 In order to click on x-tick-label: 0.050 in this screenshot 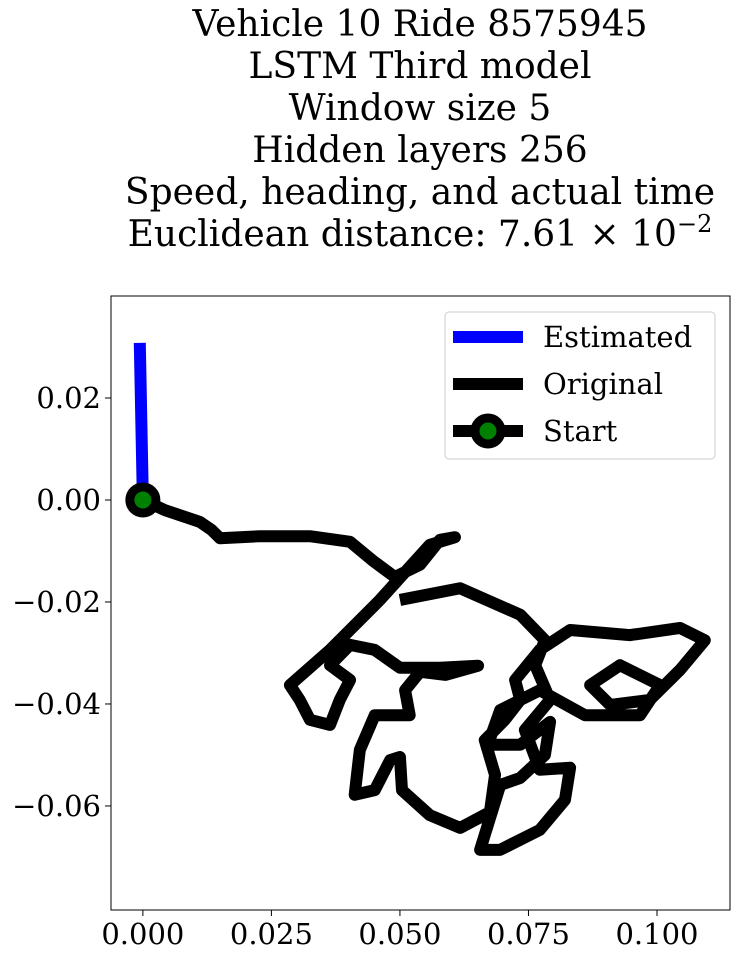, I will do `click(399, 934)`.